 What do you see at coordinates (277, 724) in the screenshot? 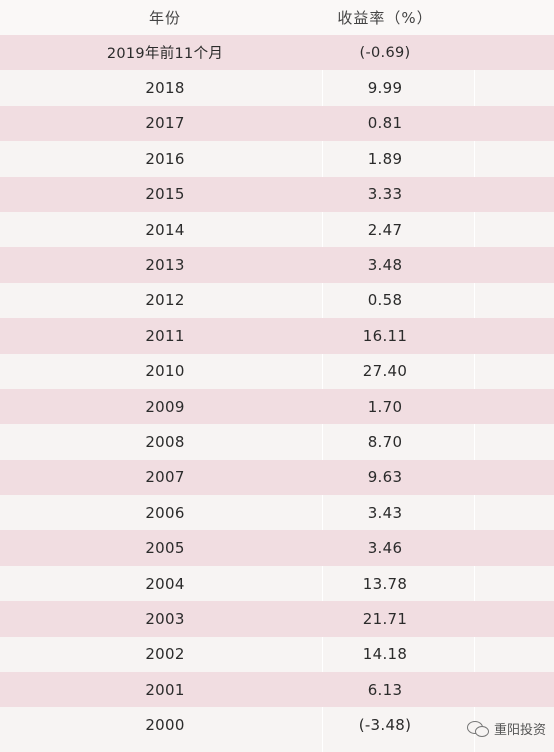
I see `table-row: 2000 (-3.48)` at bounding box center [277, 724].